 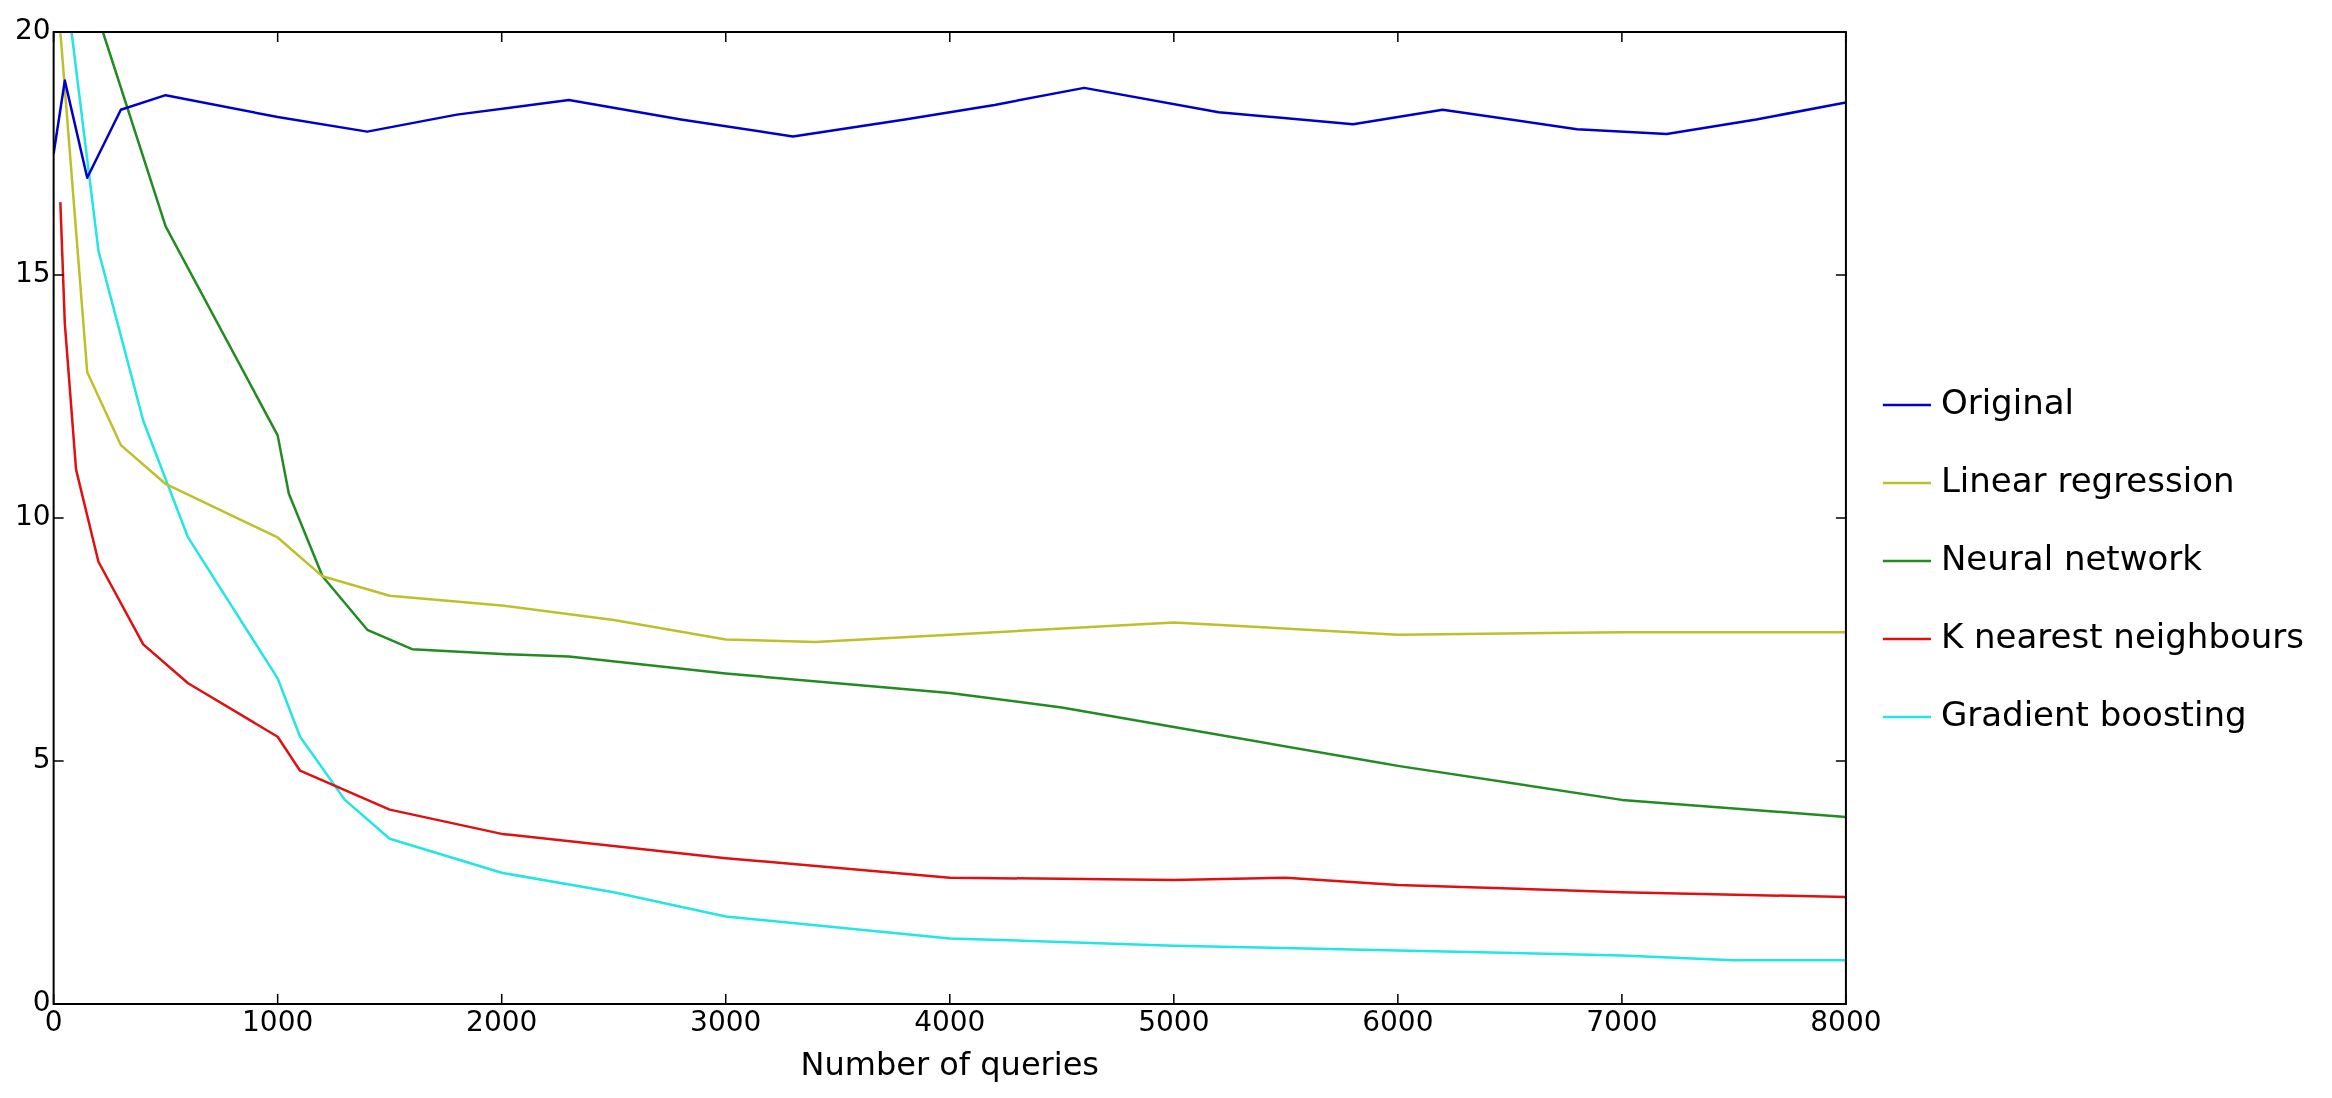 What do you see at coordinates (1174, 1022) in the screenshot?
I see `x-tick-label: 5000` at bounding box center [1174, 1022].